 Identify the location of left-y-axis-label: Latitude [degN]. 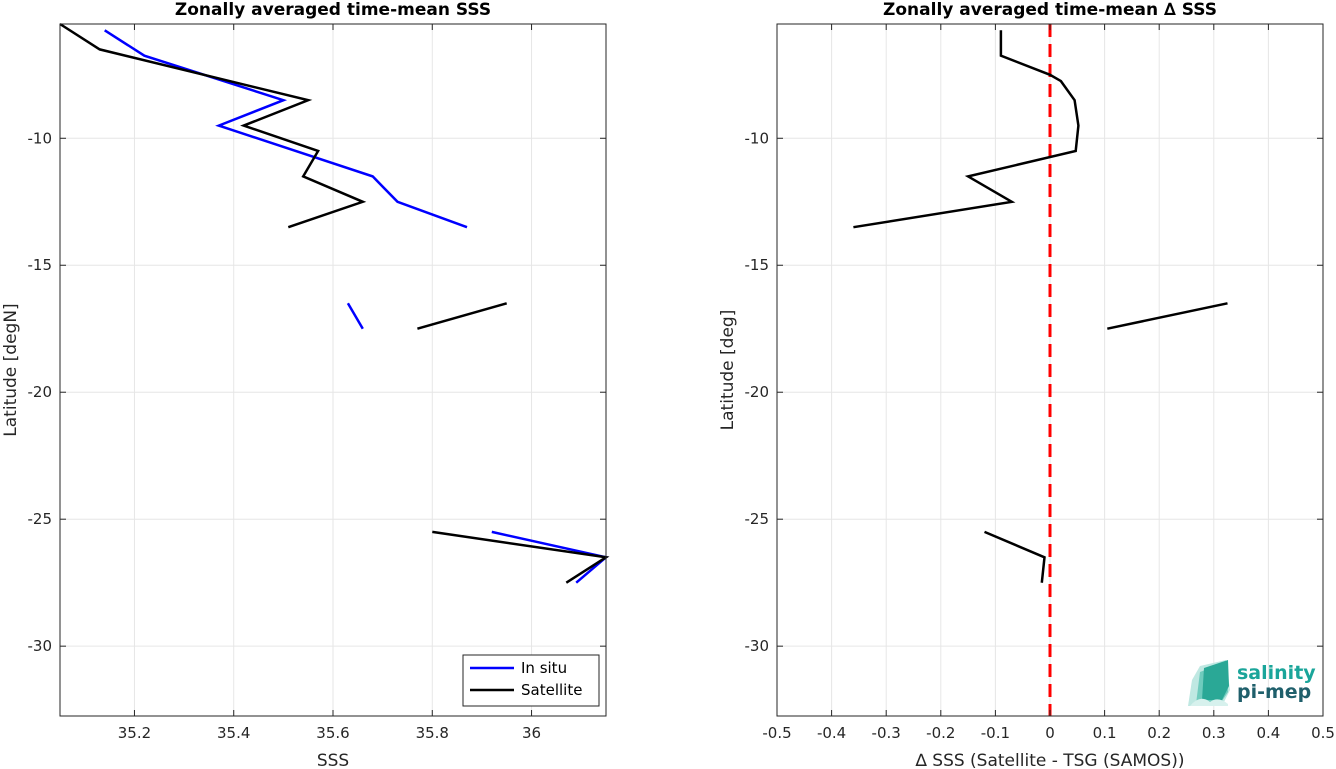
(11, 369).